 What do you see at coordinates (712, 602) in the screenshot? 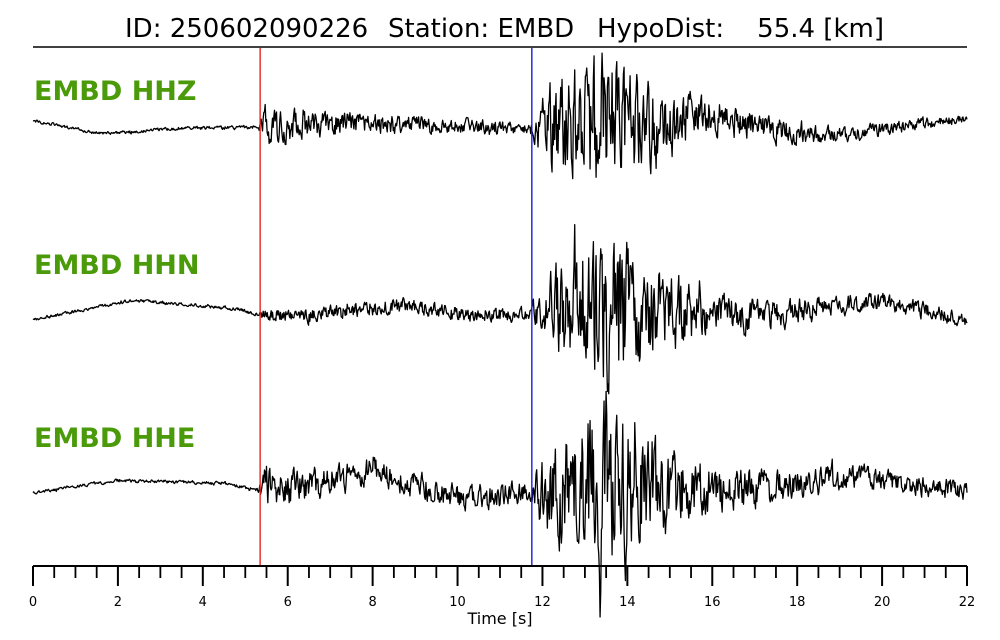
I see `x-tick-label: 16` at bounding box center [712, 602].